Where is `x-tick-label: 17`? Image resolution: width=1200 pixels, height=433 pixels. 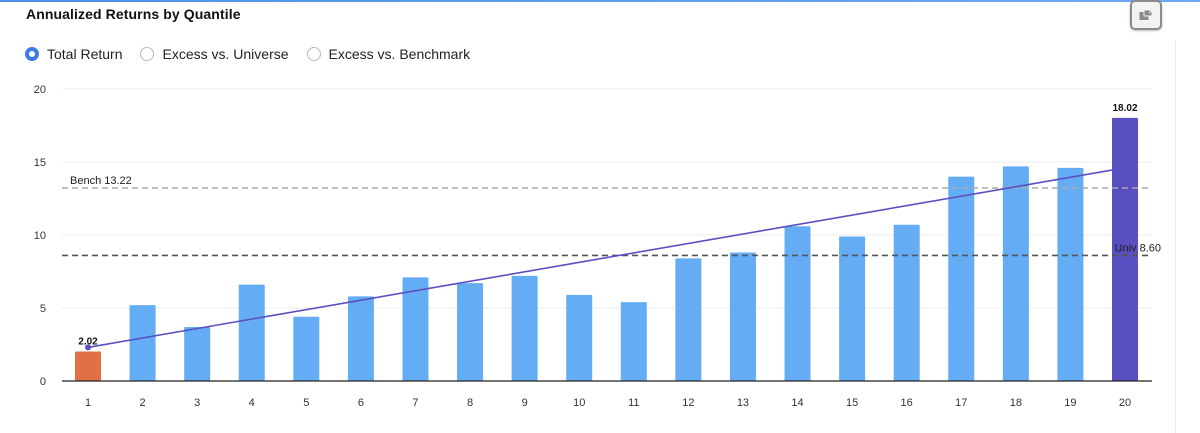
x-tick-label: 17 is located at coordinates (961, 403).